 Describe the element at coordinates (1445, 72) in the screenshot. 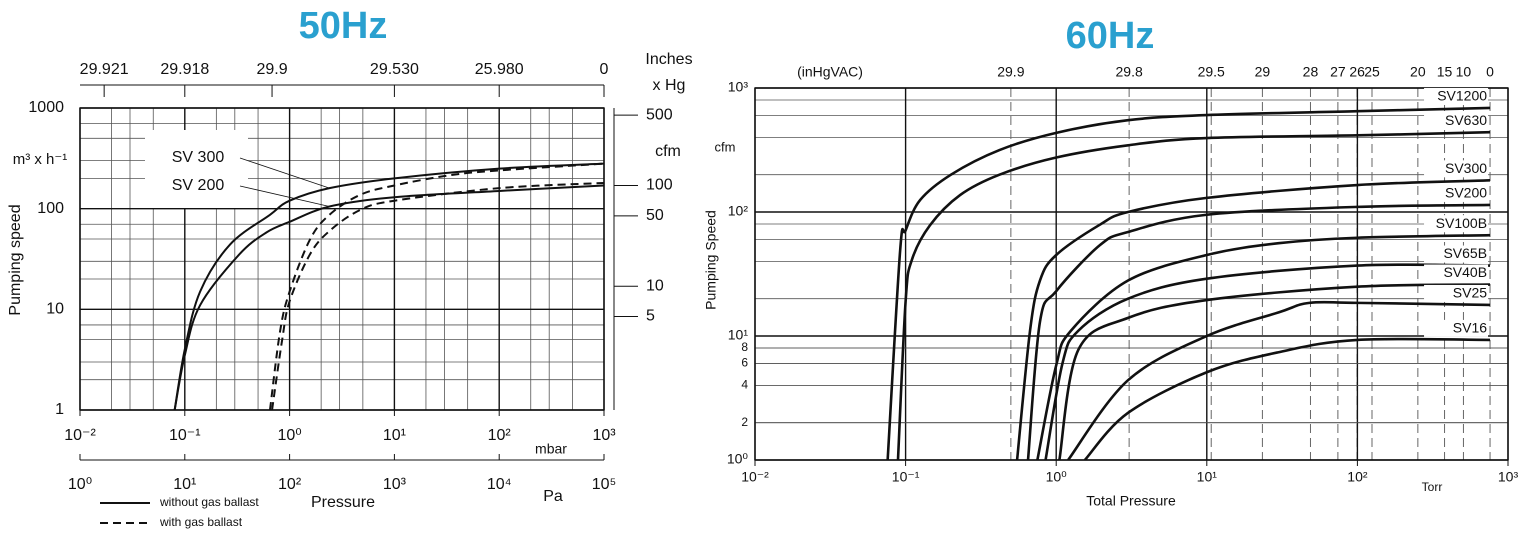

I see `top-tick-label: 15` at that location.